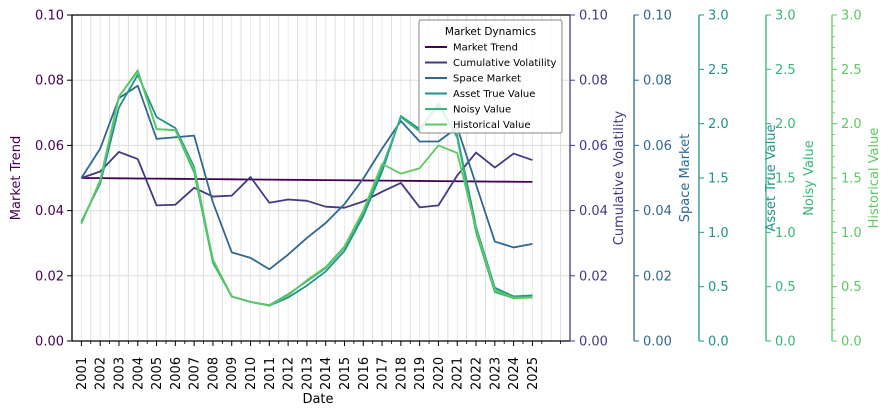 Image resolution: width=893 pixels, height=416 pixels. I want to click on market_trend-tick-label: 0.06, so click(49, 146).